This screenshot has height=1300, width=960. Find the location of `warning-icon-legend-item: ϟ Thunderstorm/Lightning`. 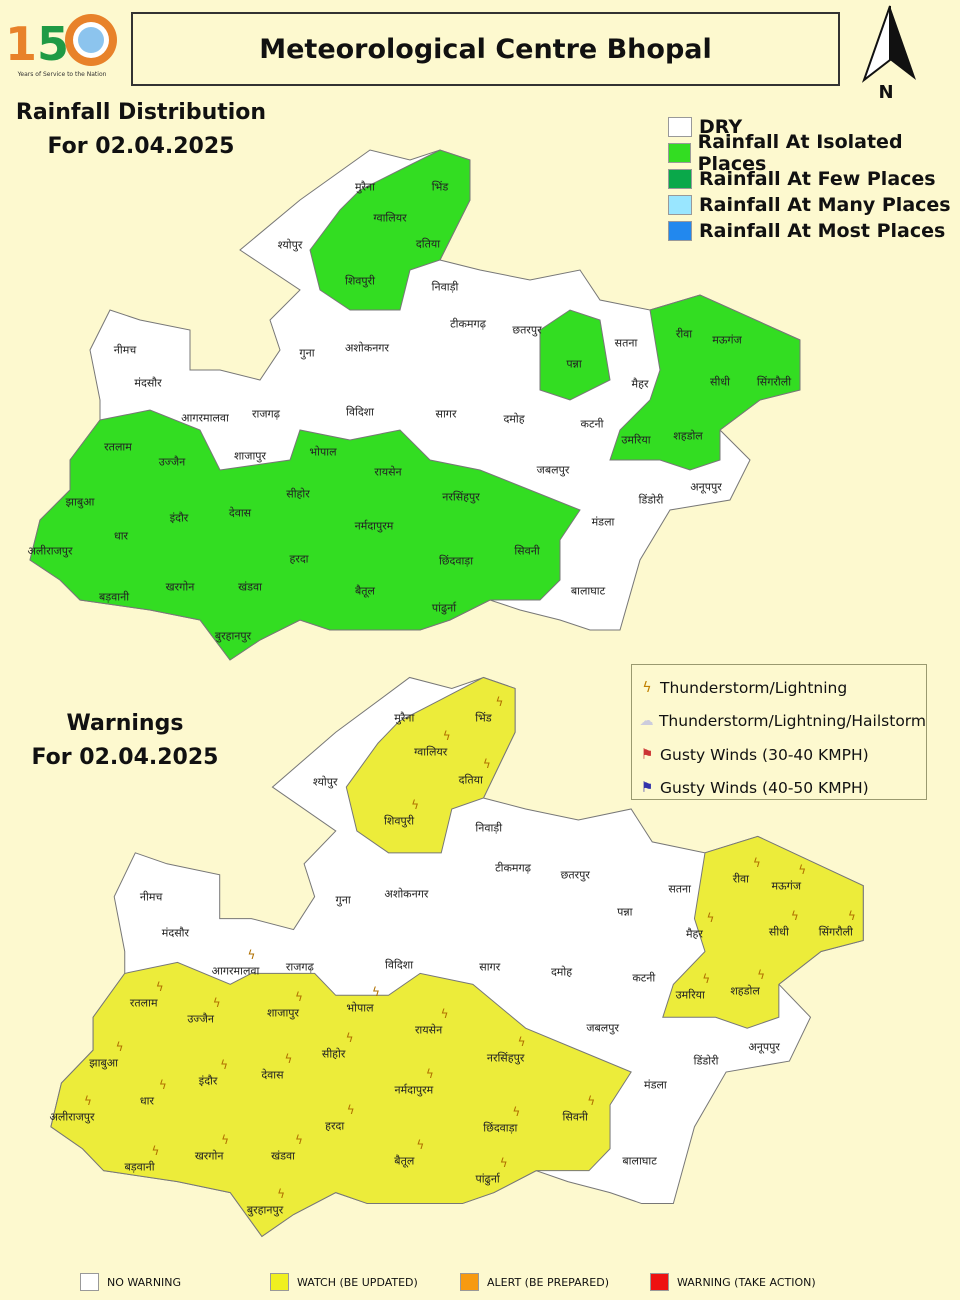

warning-icon-legend-item: ϟ Thunderstorm/Lightning is located at coordinates (782, 688).